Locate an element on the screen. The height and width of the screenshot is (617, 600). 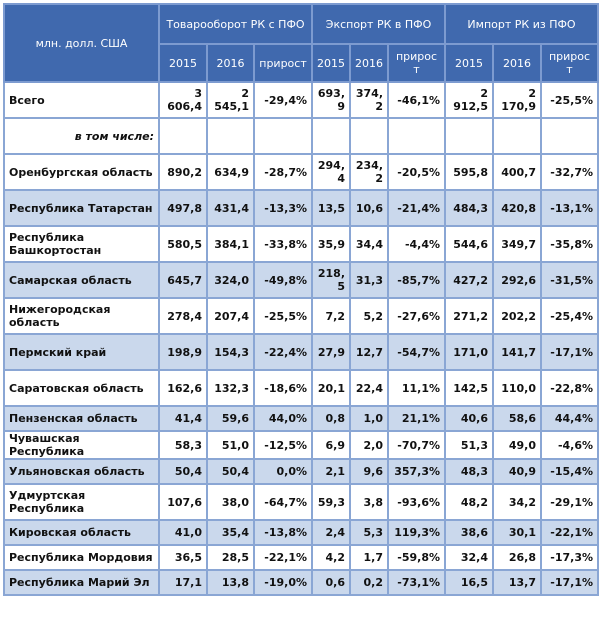
value-cell: 3 606,4 is located at coordinates (183, 100).